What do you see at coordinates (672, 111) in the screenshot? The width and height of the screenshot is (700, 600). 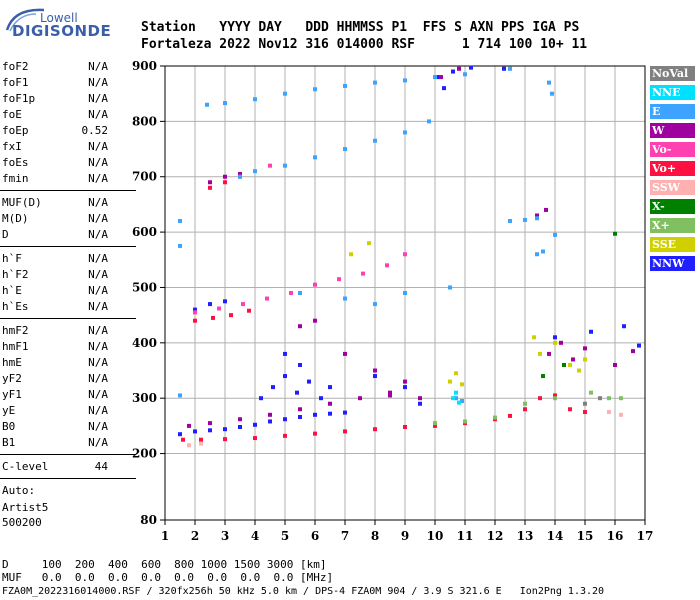 I see `legend-item-e: E` at bounding box center [672, 111].